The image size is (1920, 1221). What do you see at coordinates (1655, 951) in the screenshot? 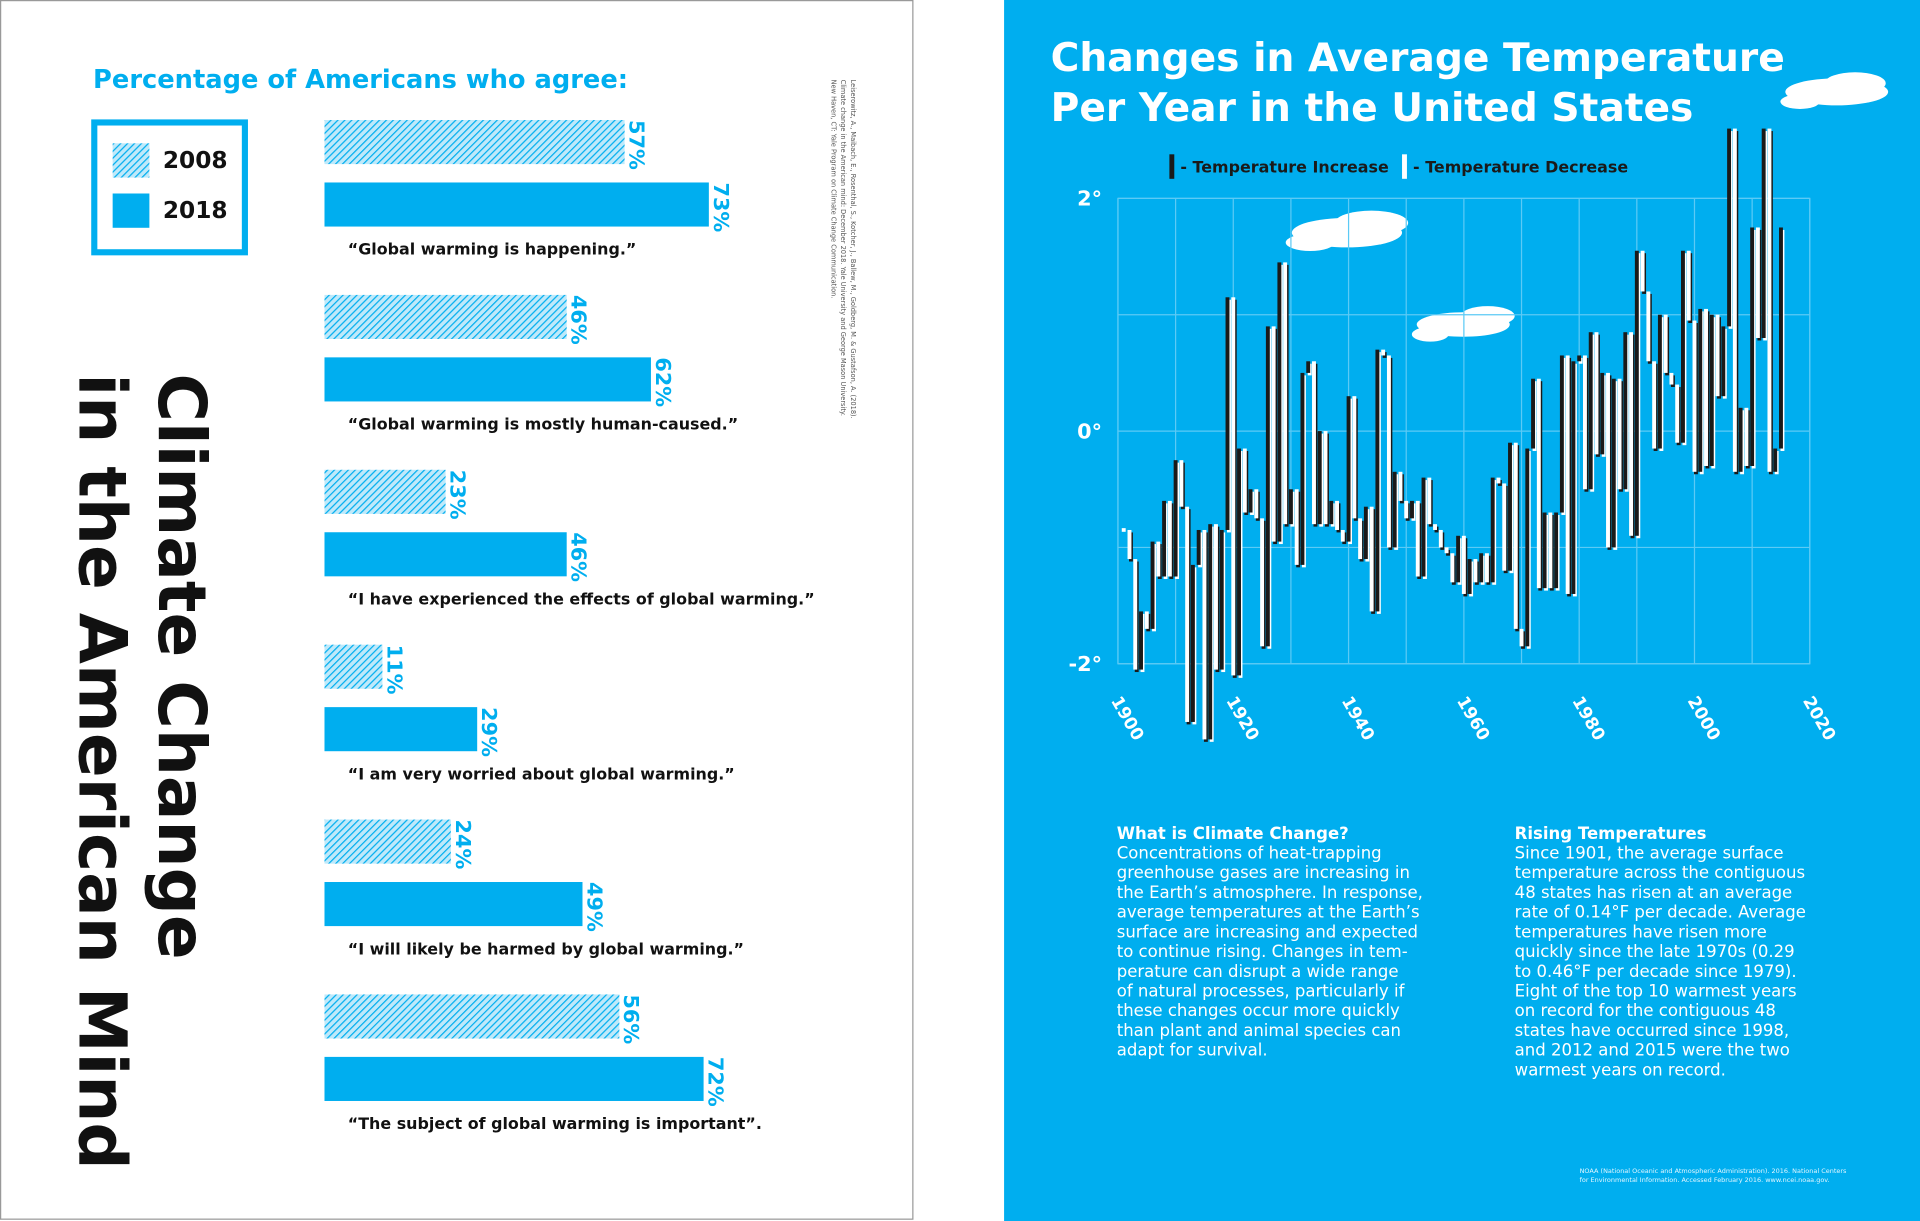
I see `text-line: quickly since the late 1970s (0.29` at bounding box center [1655, 951].